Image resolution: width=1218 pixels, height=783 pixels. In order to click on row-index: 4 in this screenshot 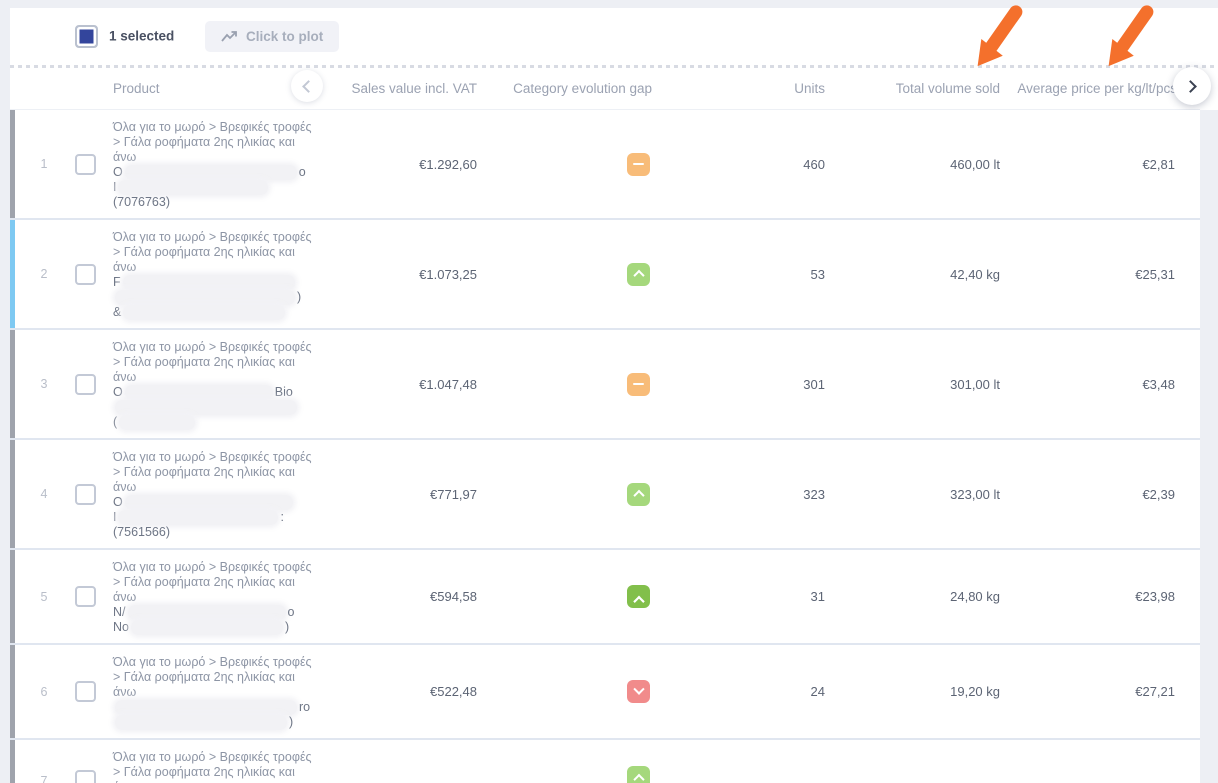, I will do `click(44, 494)`.